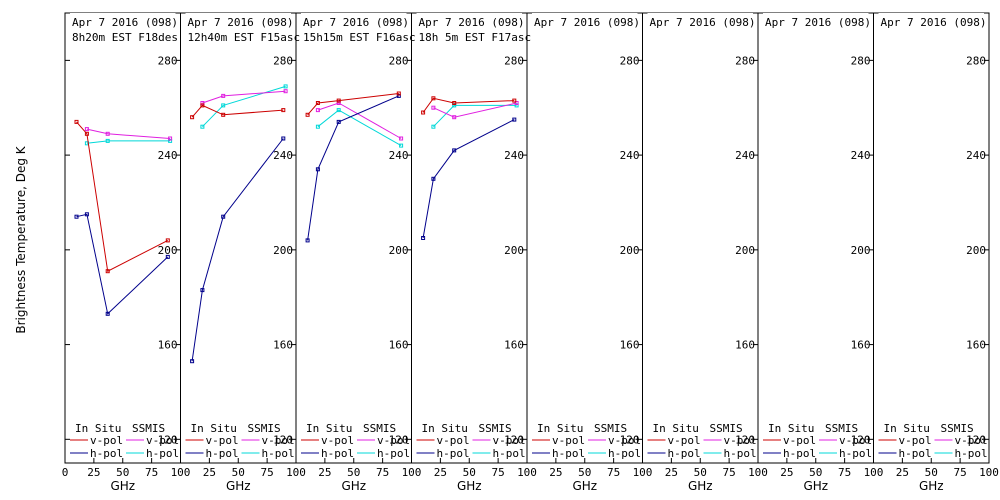 This screenshot has height=500, width=1000. Describe the element at coordinates (475, 37) in the screenshot. I see `panel-time: 18h 5m EST F17asc` at that location.